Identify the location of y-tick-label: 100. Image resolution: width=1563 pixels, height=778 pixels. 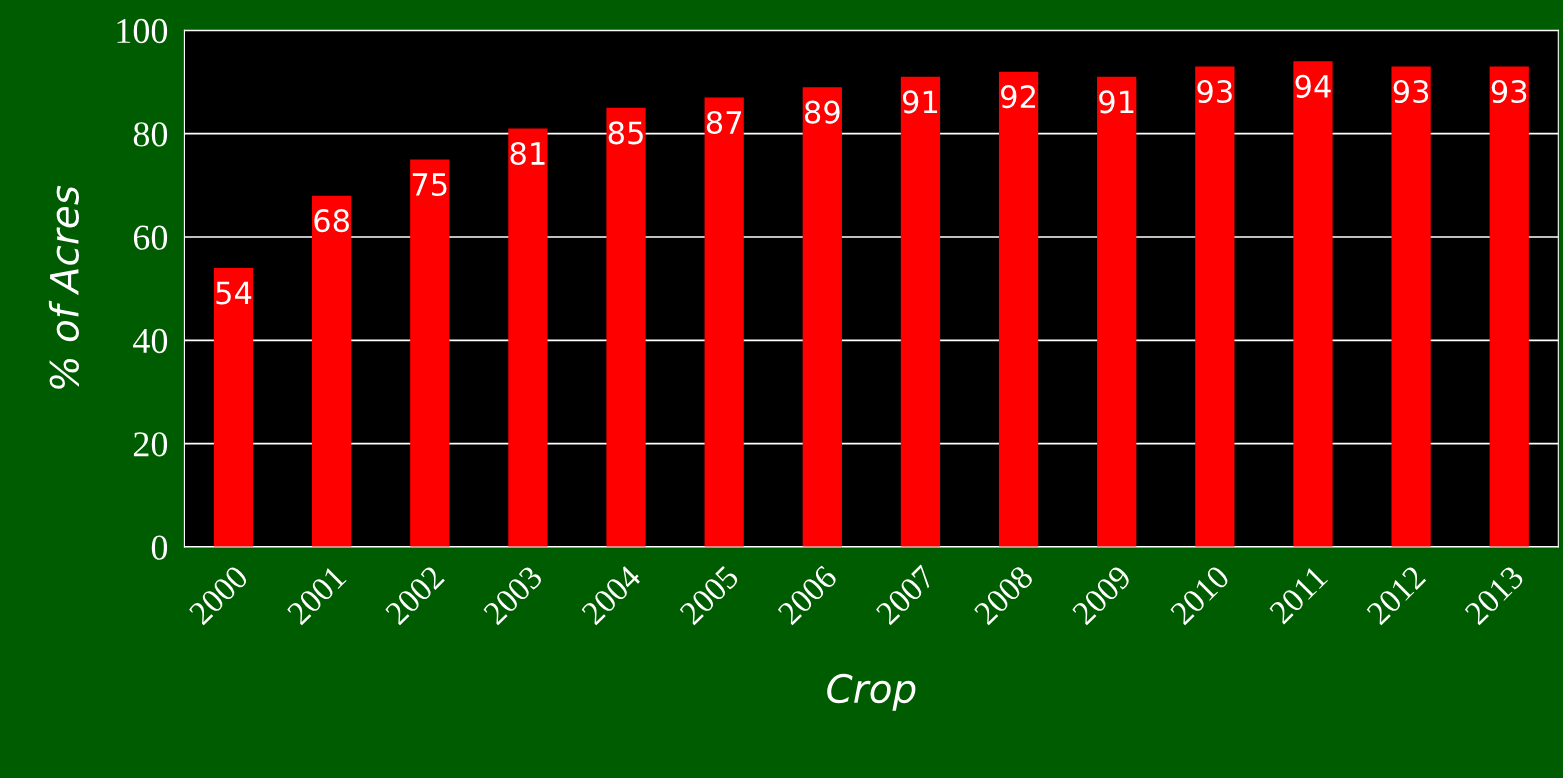
(142, 31).